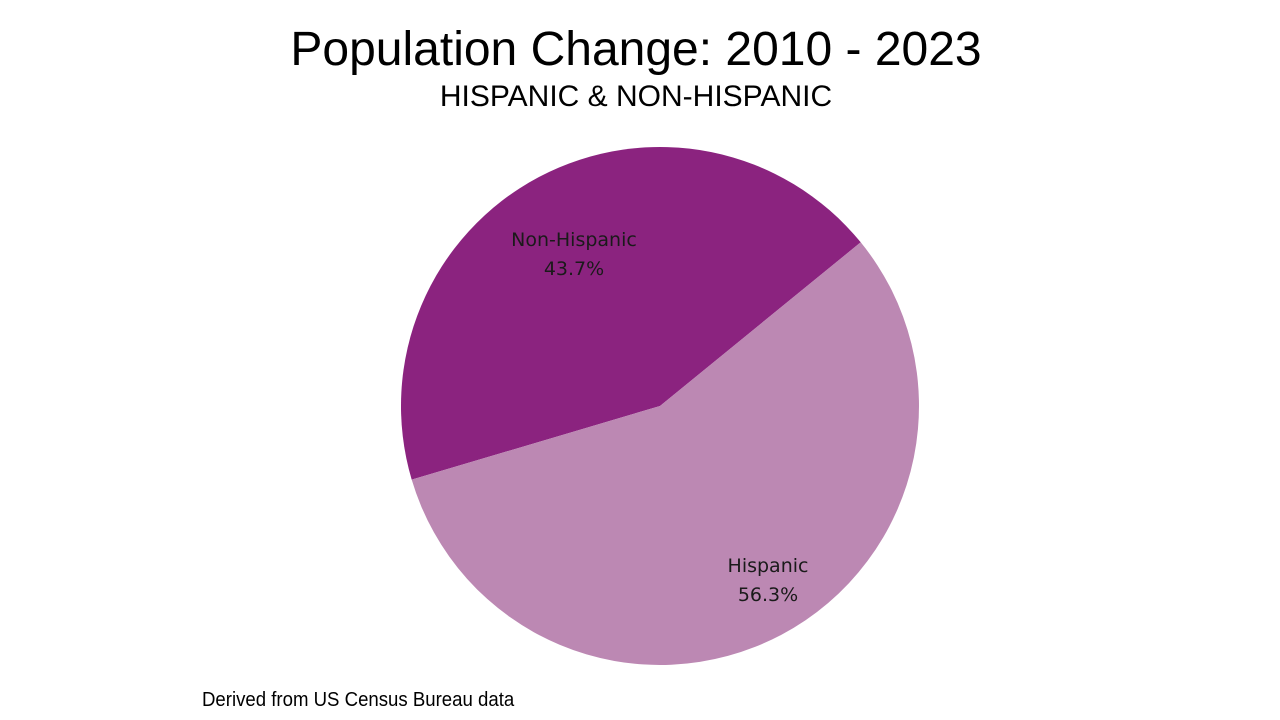 The image size is (1280, 720). I want to click on slice-value-hispanic: 56.3%, so click(768, 595).